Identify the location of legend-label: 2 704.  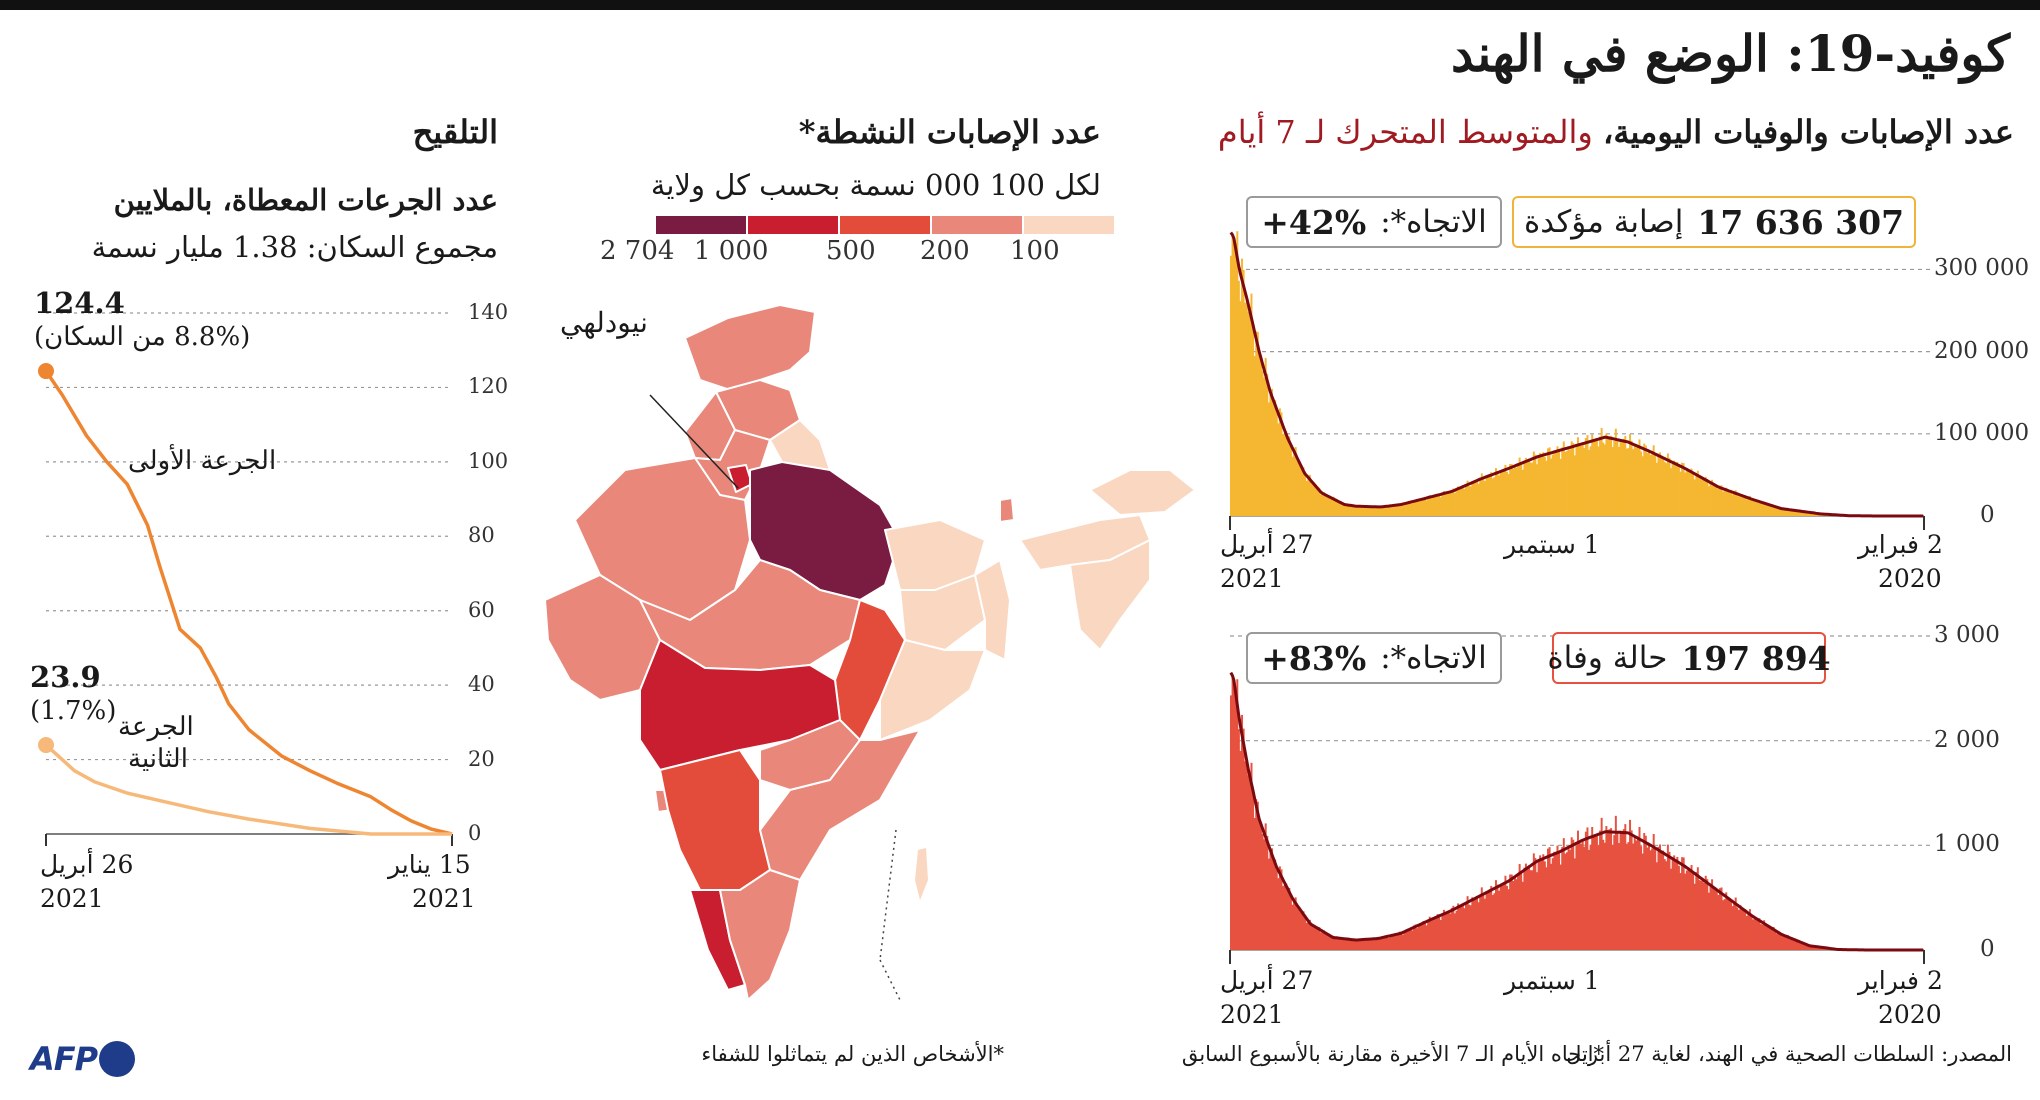
(637, 251).